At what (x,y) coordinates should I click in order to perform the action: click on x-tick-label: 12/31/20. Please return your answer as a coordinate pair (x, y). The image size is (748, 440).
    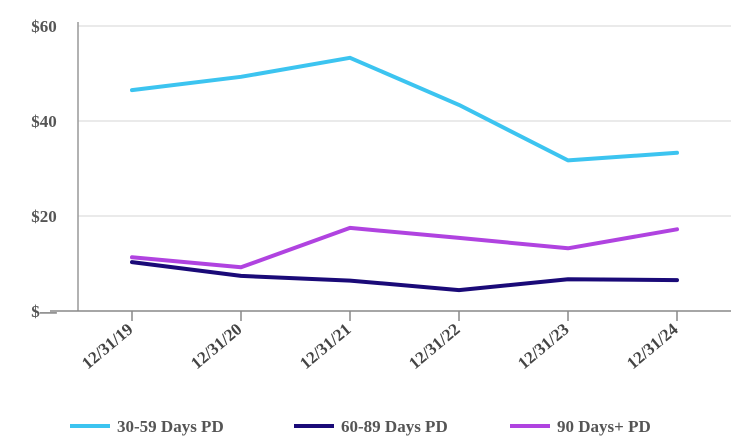
    Looking at the image, I should click on (216, 346).